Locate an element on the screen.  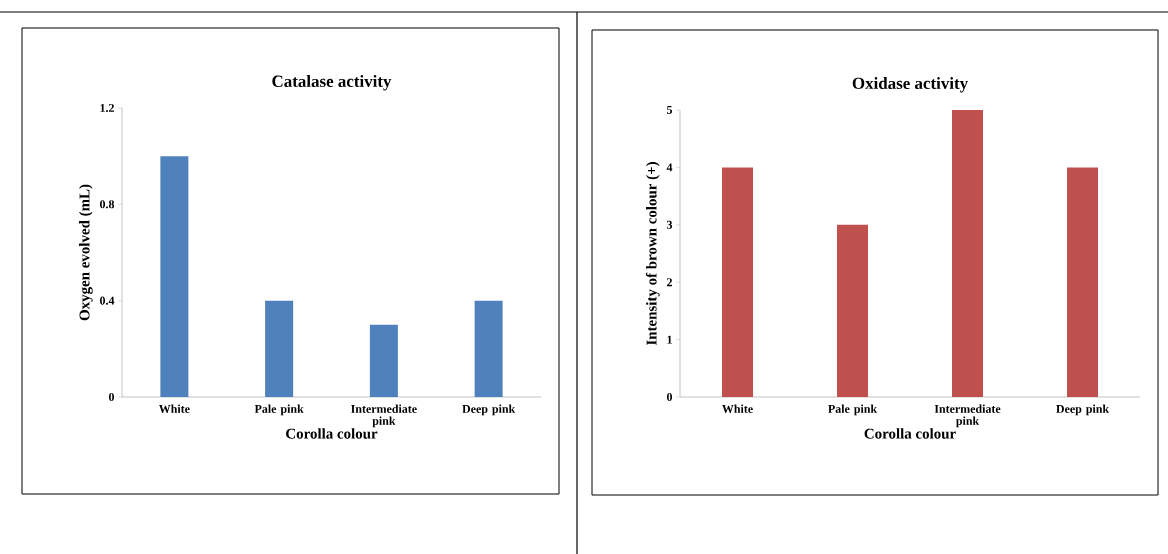
y-tick-label: 5 is located at coordinates (669, 110).